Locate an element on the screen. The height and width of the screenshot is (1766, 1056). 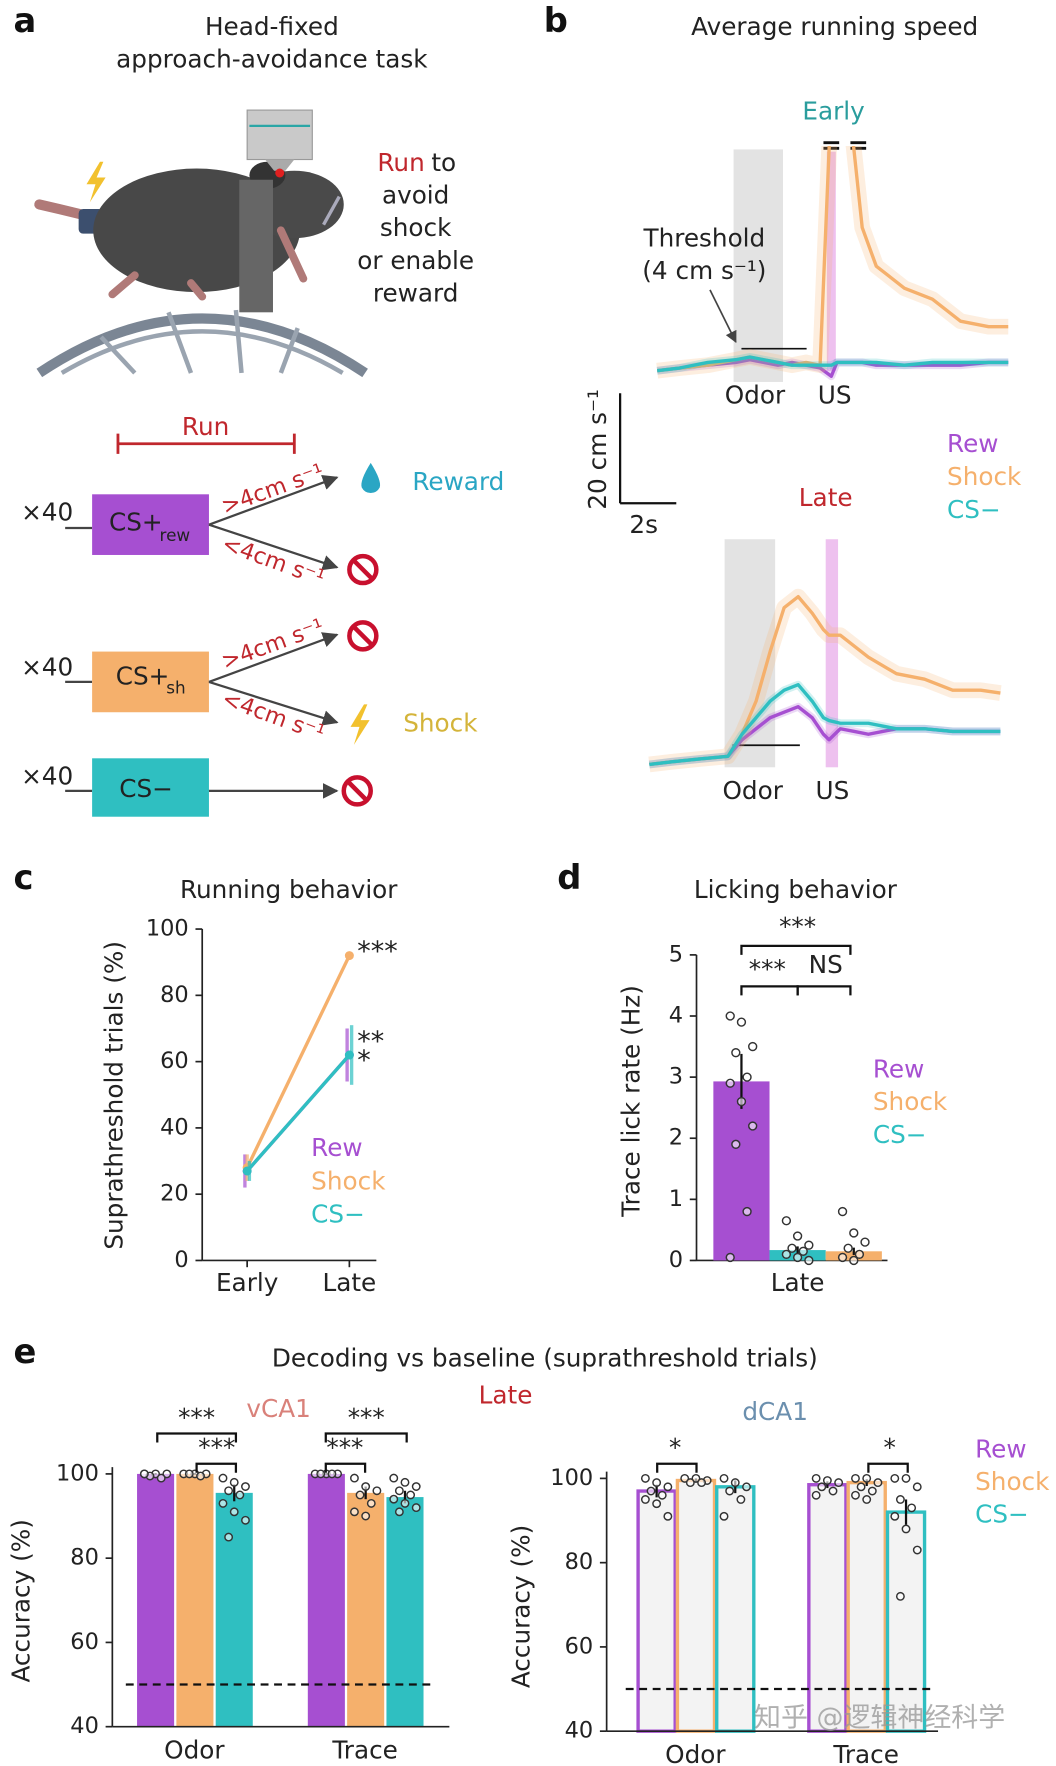
trial-count: ×40 is located at coordinates (47, 511).